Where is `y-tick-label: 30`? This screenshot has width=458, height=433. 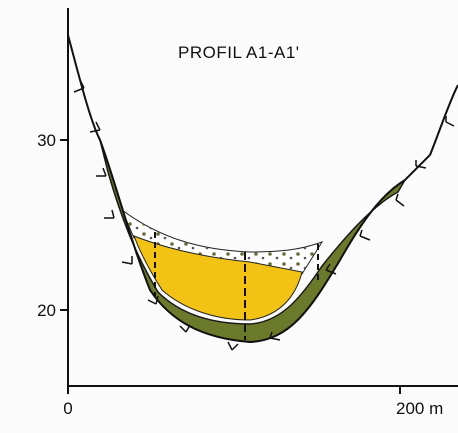 y-tick-label: 30 is located at coordinates (46, 140).